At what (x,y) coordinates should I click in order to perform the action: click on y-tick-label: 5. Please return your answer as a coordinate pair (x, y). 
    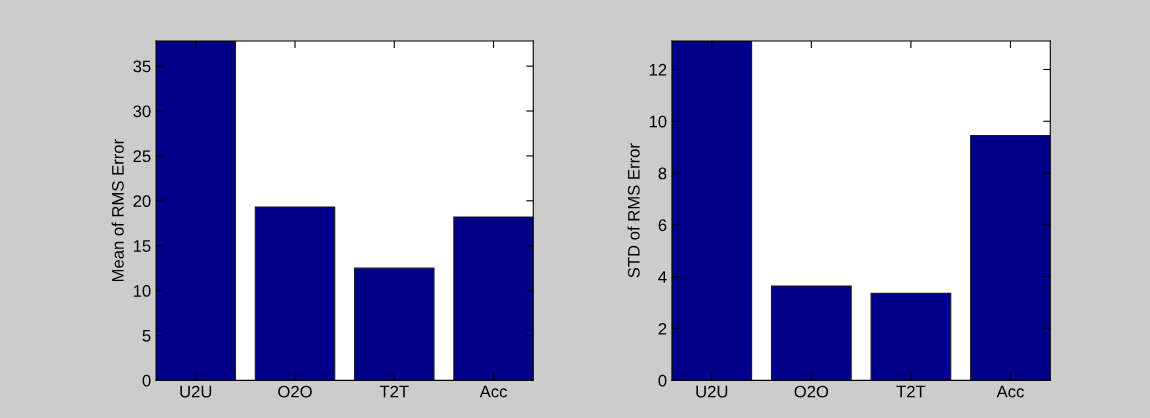
    Looking at the image, I should click on (146, 336).